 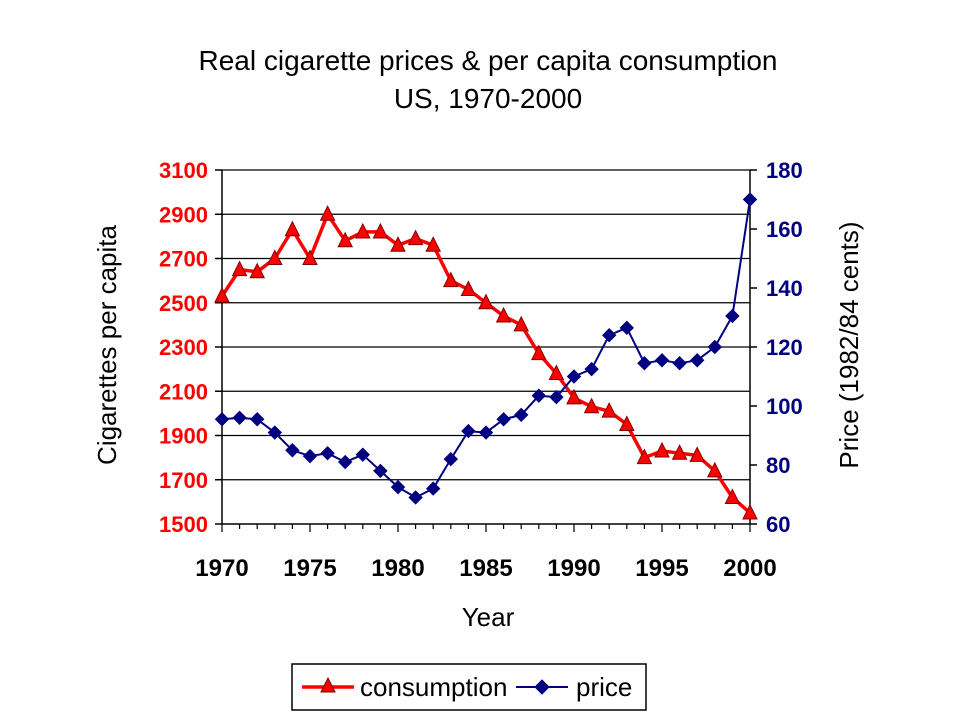 I want to click on x-axis-ticks: 1970 1975 1980 1985 1990 1995 2000, so click(x=486, y=553).